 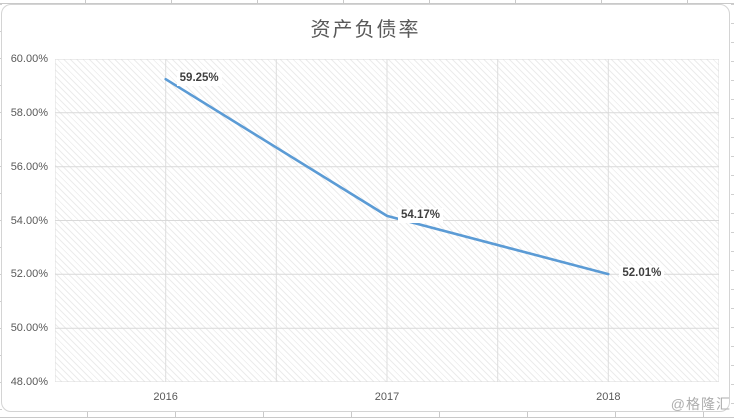 What do you see at coordinates (29, 166) in the screenshot?
I see `y-tick-label: 56.00%` at bounding box center [29, 166].